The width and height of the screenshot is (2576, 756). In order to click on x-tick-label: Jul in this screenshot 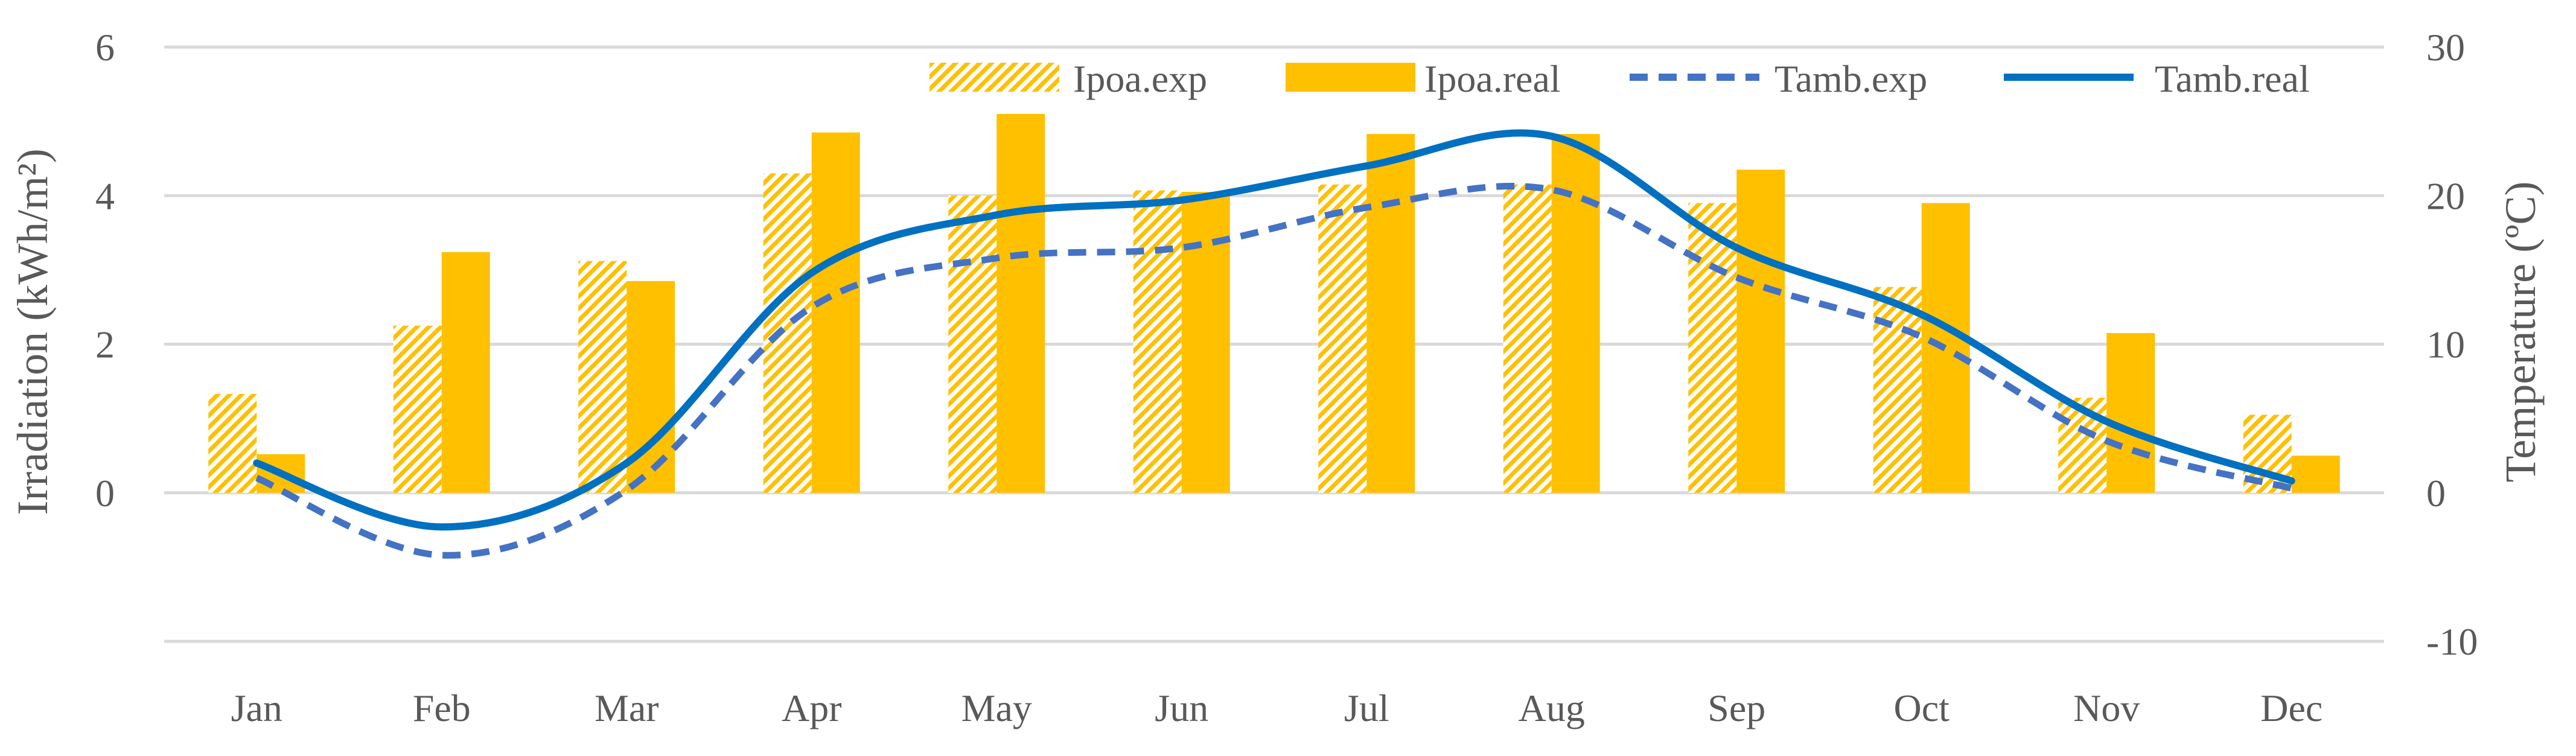, I will do `click(1367, 708)`.